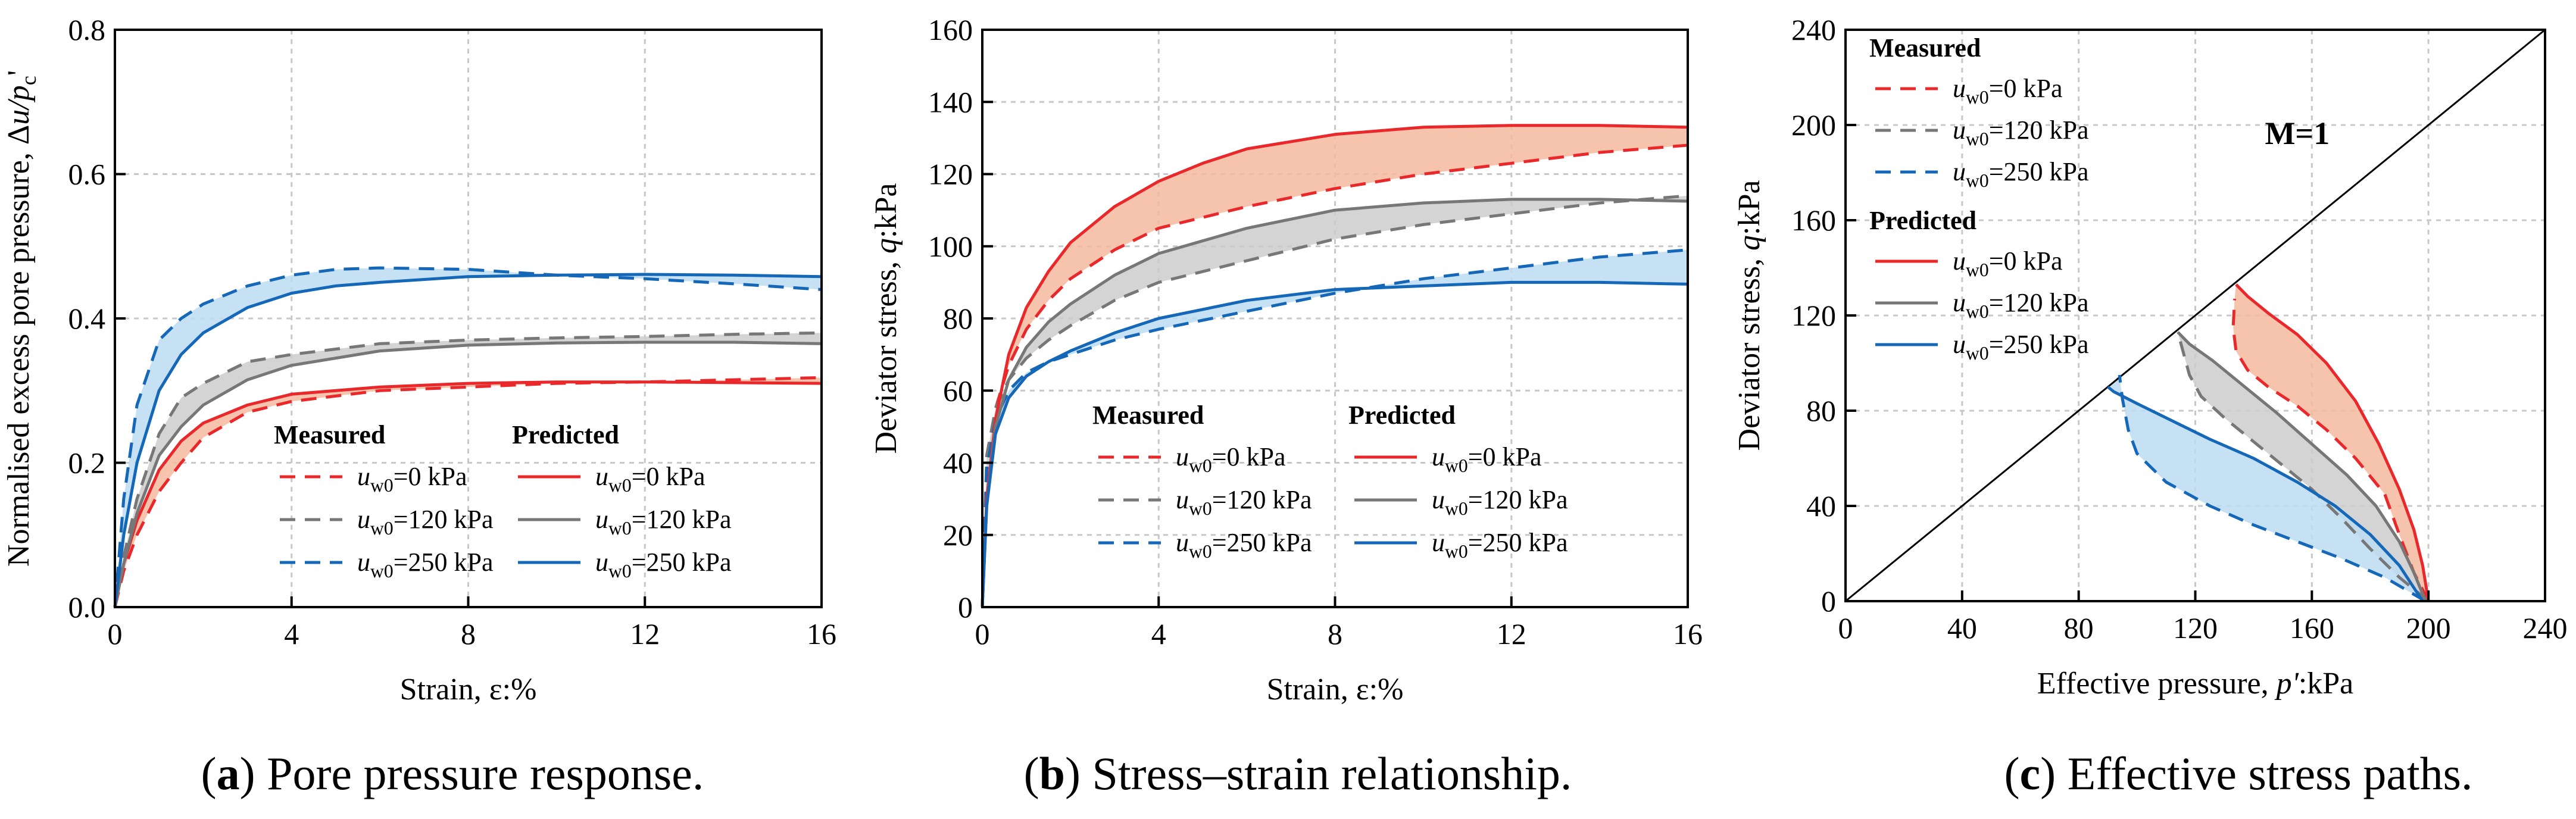  I want to click on y-tick-label: 0.6, so click(87, 174).